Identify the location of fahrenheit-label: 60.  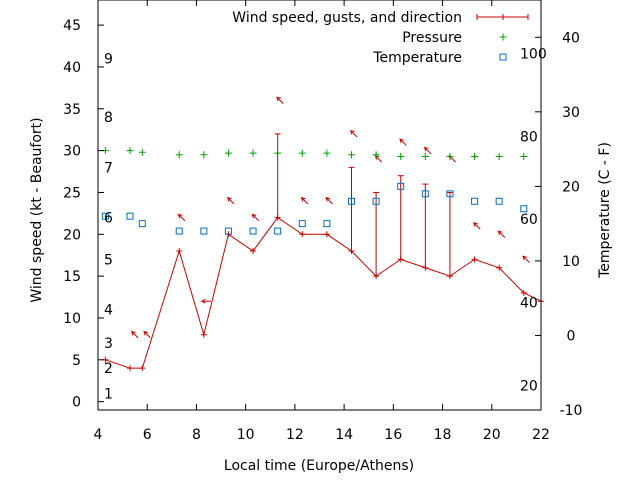
(529, 220).